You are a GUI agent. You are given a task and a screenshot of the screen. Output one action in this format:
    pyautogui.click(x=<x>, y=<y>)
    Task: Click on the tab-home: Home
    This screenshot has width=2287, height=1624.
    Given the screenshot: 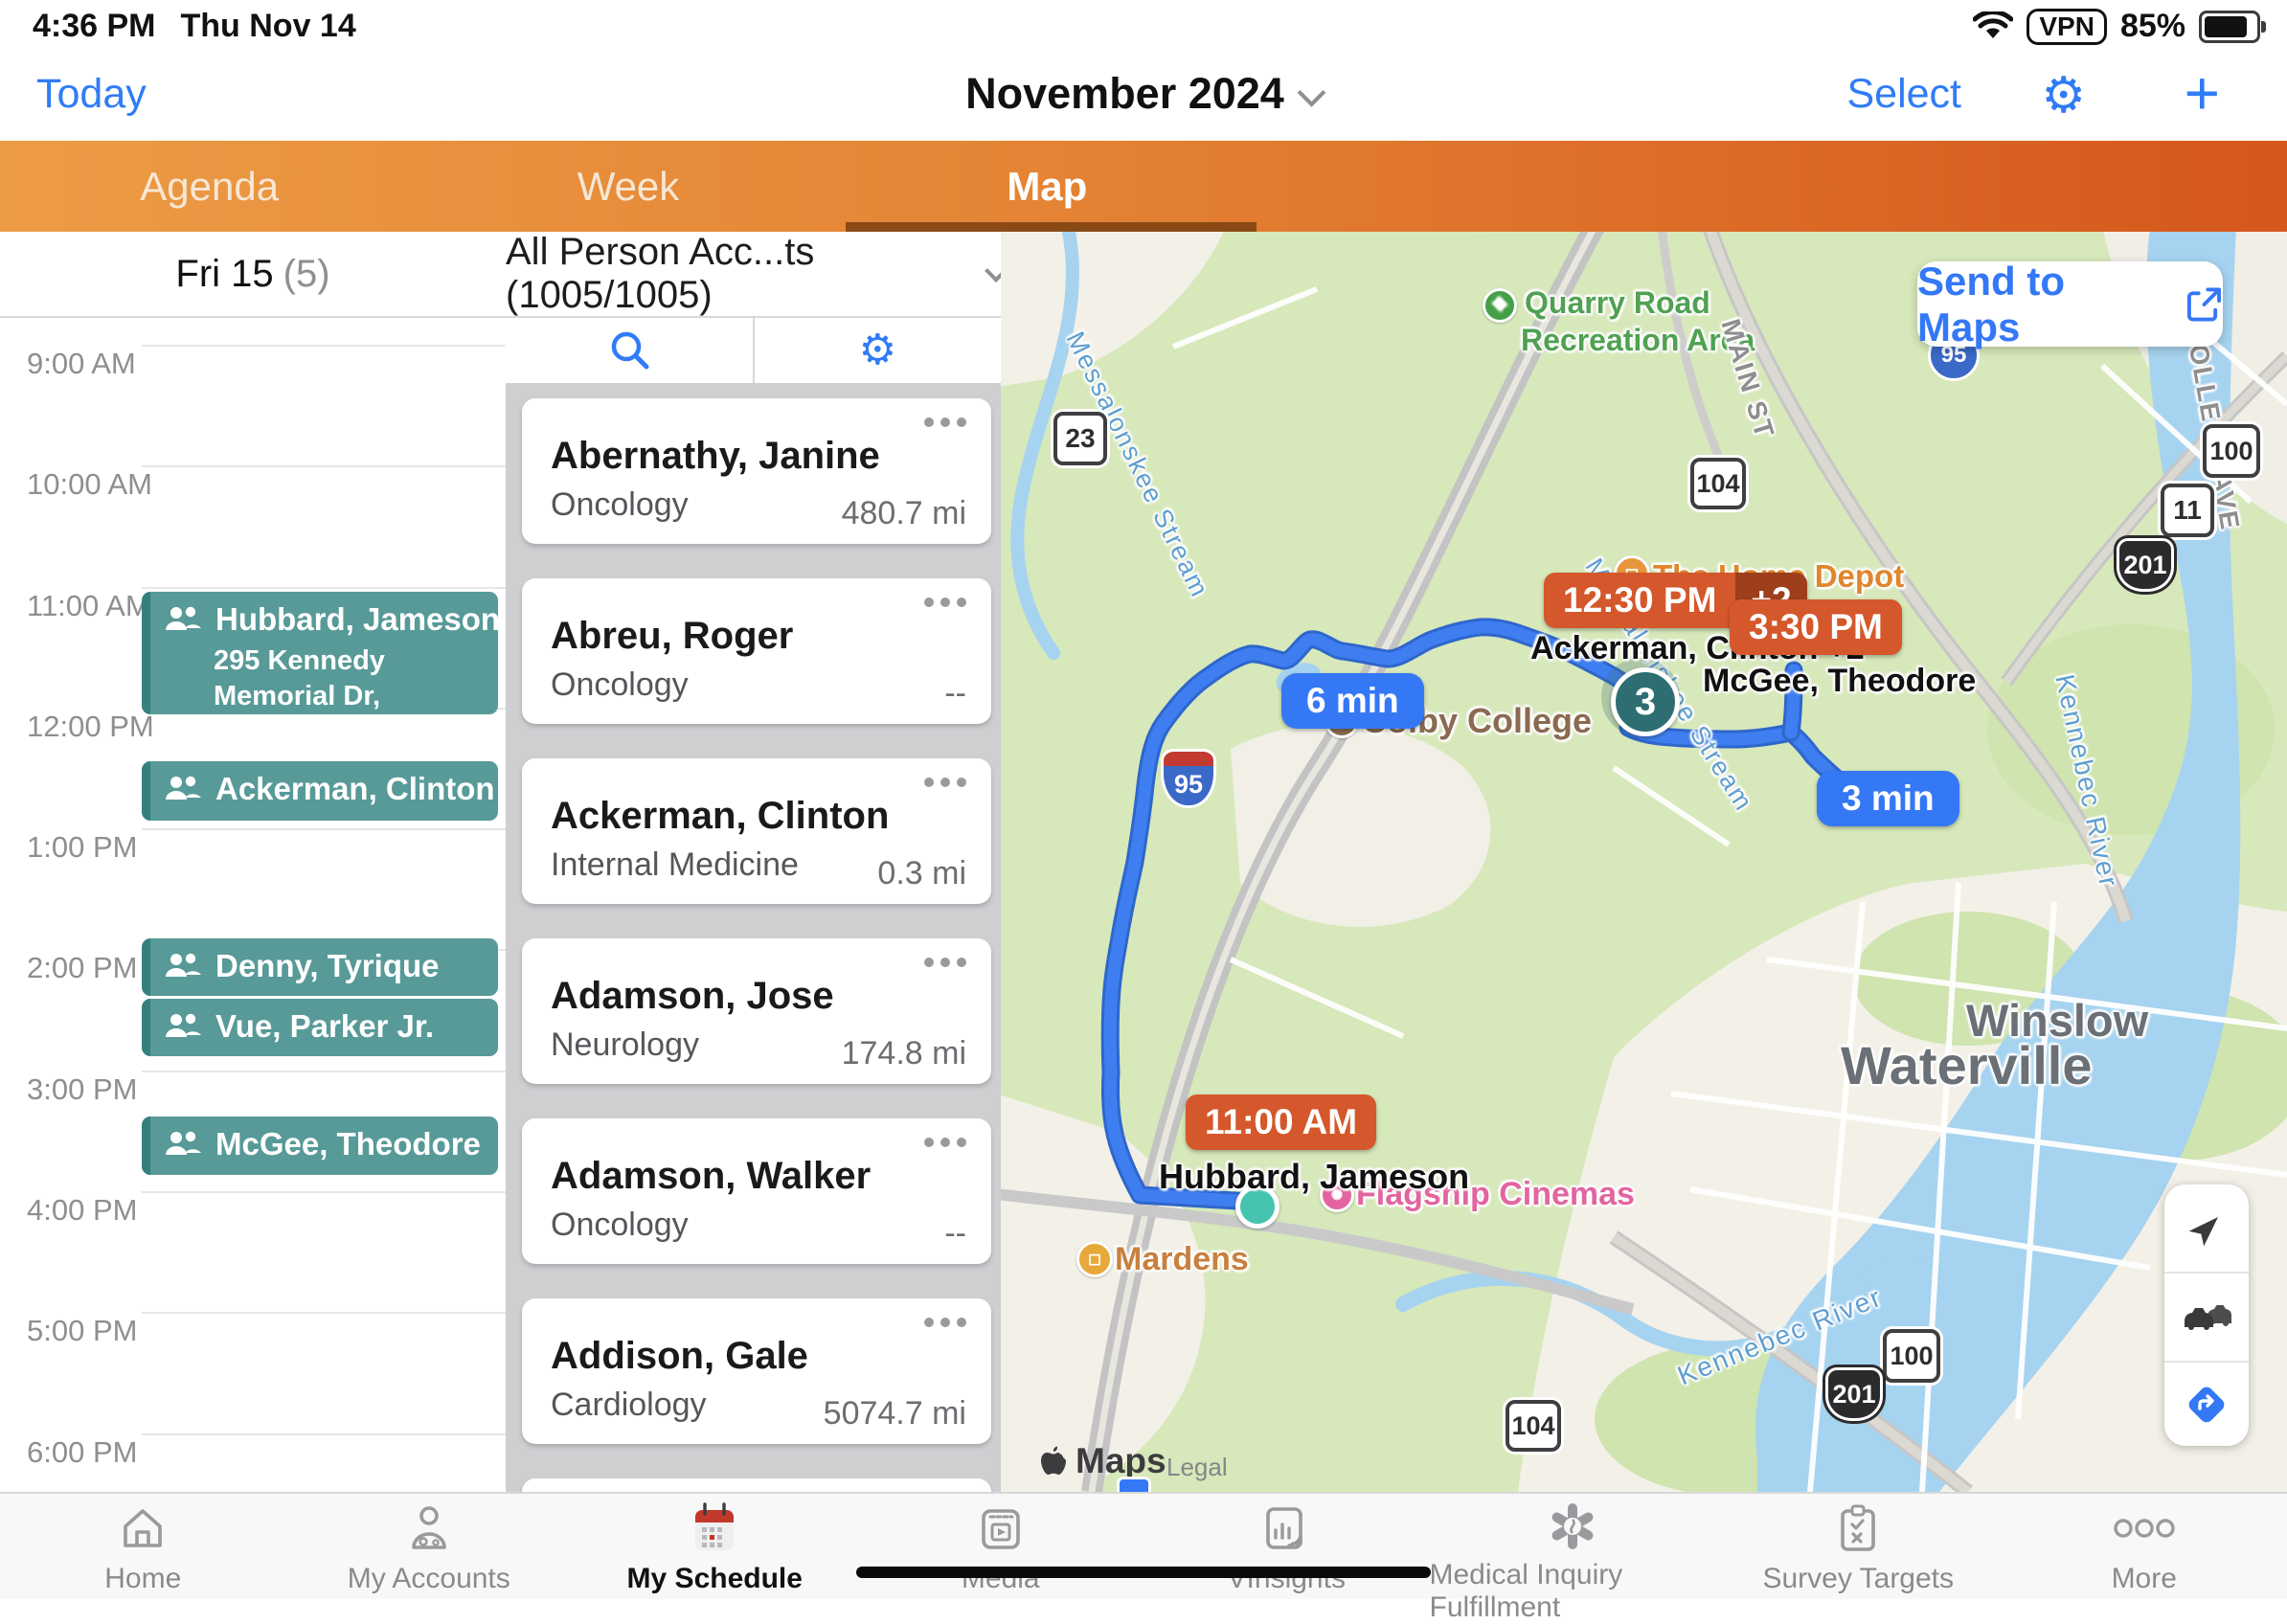 What is the action you would take?
    pyautogui.click(x=143, y=1546)
    